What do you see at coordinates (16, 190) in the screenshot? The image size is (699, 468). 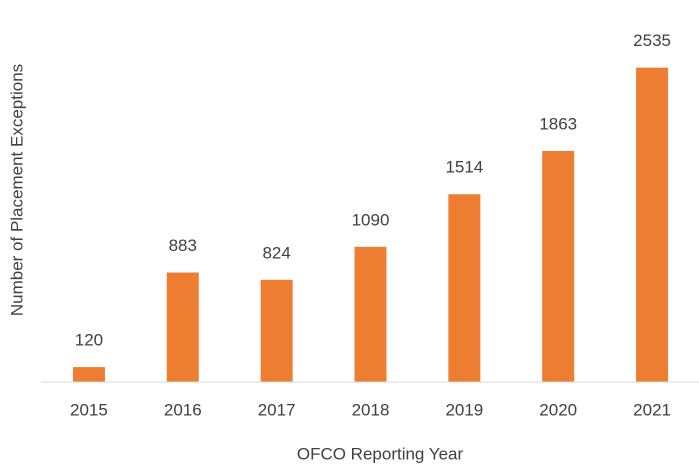 I see `y-axis-title: Number of Placement Exceptions` at bounding box center [16, 190].